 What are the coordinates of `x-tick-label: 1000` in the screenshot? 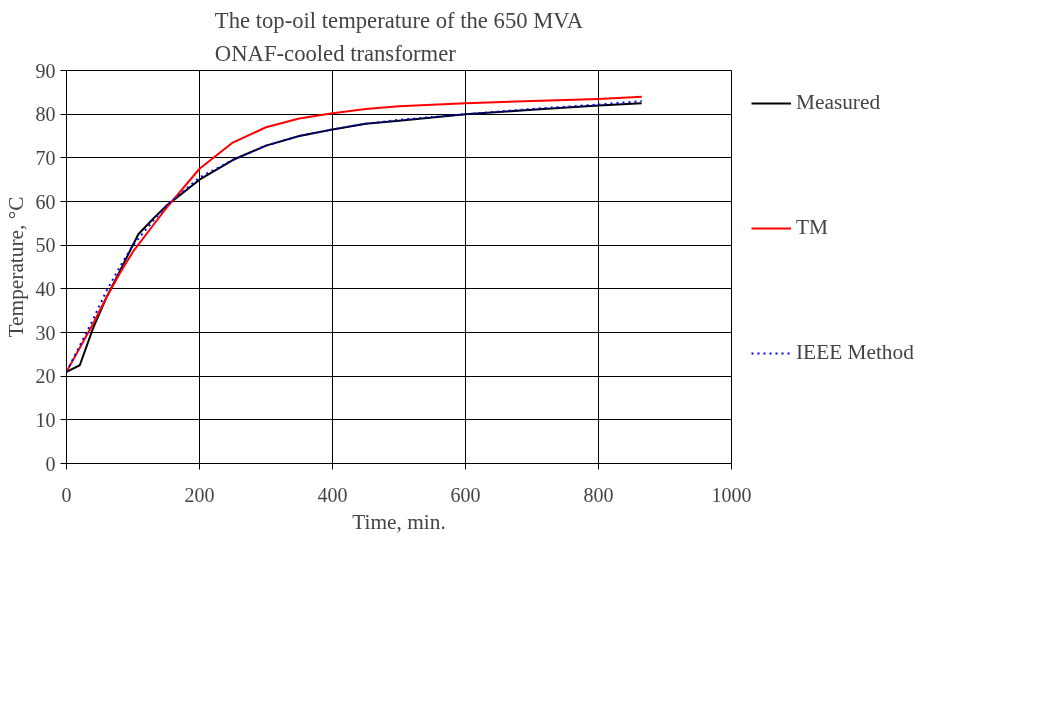 It's located at (731, 494).